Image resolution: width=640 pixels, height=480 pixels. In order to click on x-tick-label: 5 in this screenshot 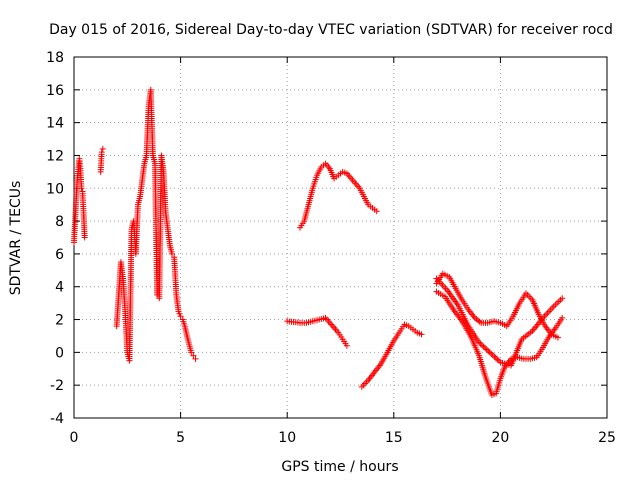, I will do `click(180, 438)`.